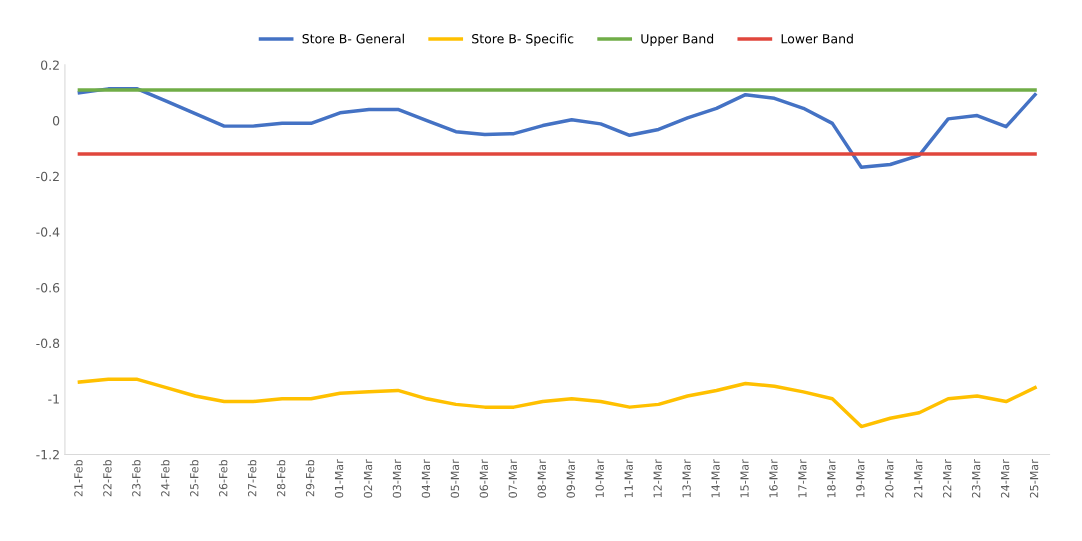 The width and height of the screenshot is (1082, 541). Describe the element at coordinates (677, 39) in the screenshot. I see `legend-label: Upper Band` at that location.